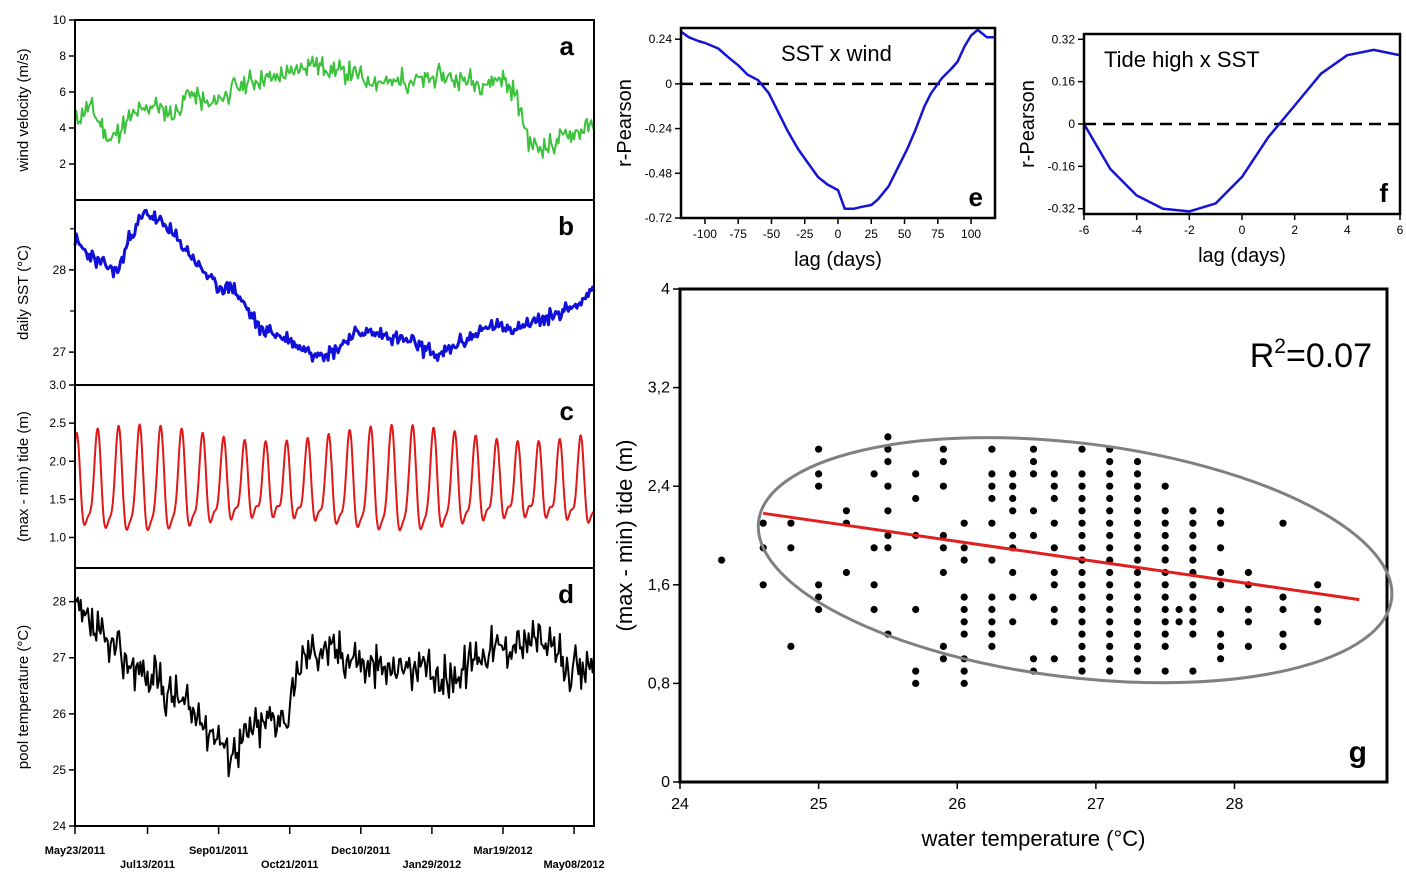 The width and height of the screenshot is (1406, 872). What do you see at coordinates (60, 770) in the screenshot?
I see `y-tick-label: 25` at bounding box center [60, 770].